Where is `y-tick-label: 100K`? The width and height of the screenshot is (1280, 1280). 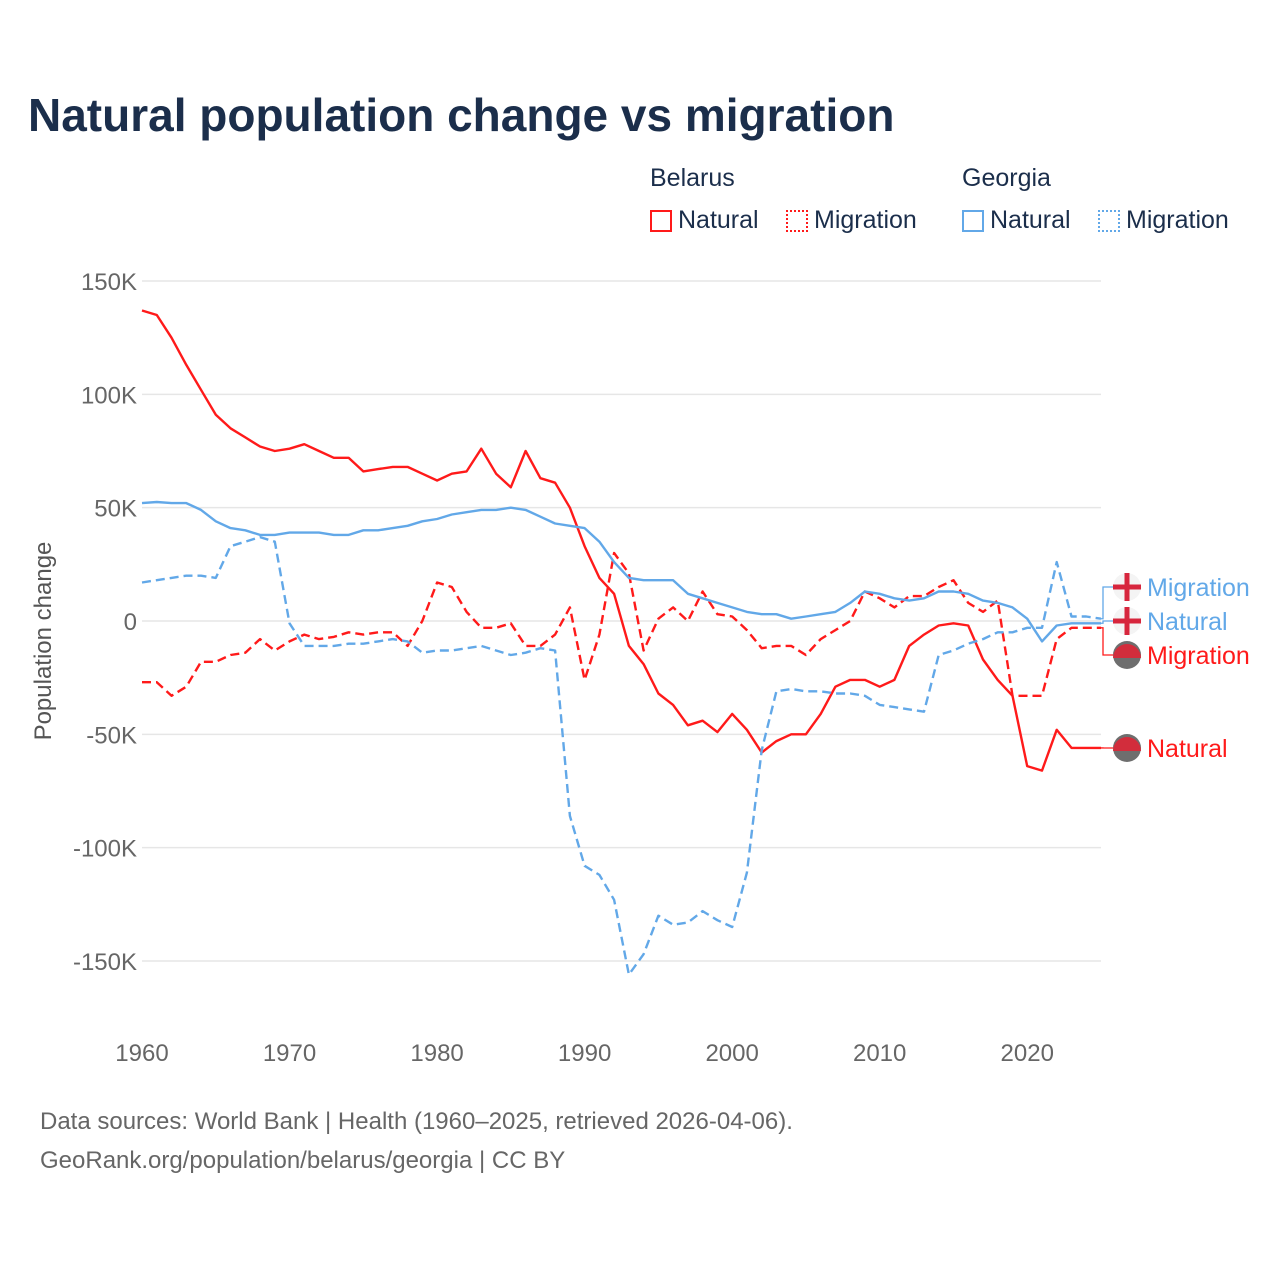
y-tick-label: 100K is located at coordinates (109, 395).